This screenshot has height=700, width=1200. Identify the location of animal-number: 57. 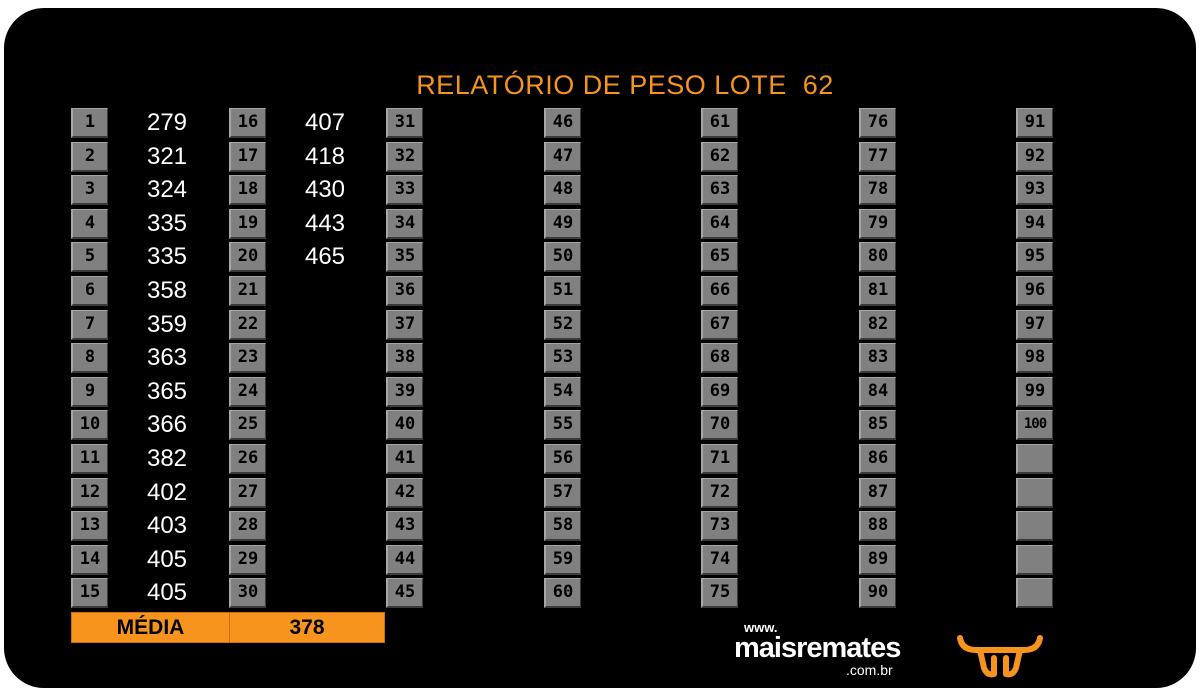
(562, 492).